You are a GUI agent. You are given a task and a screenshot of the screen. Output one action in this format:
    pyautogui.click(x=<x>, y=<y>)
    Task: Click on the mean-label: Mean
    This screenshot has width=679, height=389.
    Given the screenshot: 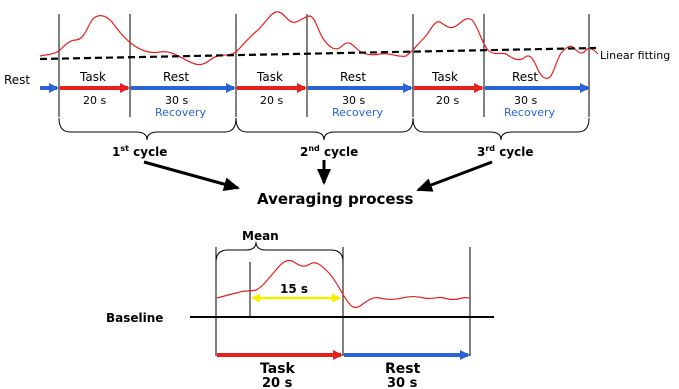 What is the action you would take?
    pyautogui.click(x=260, y=236)
    